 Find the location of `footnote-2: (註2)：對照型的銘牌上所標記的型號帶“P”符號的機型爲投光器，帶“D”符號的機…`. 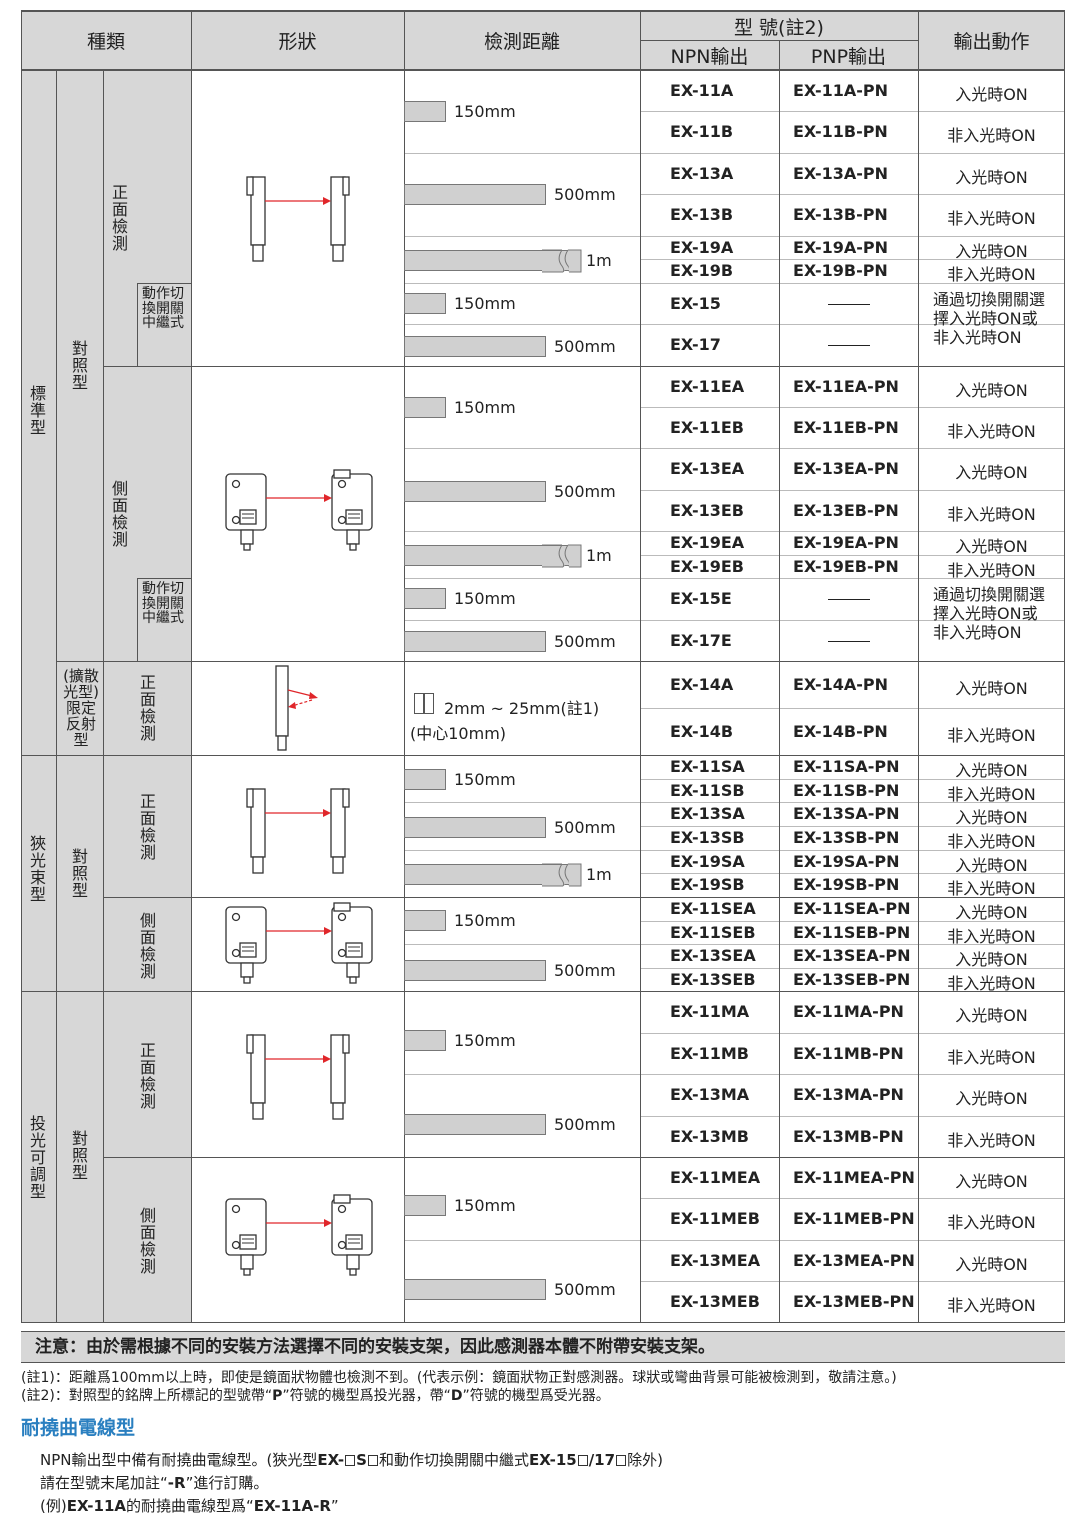

footnote-2: (註2)：對照型的銘牌上所標記的型號帶“P”符號的機型爲投光器，帶“D”符號的機… is located at coordinates (315, 1395).